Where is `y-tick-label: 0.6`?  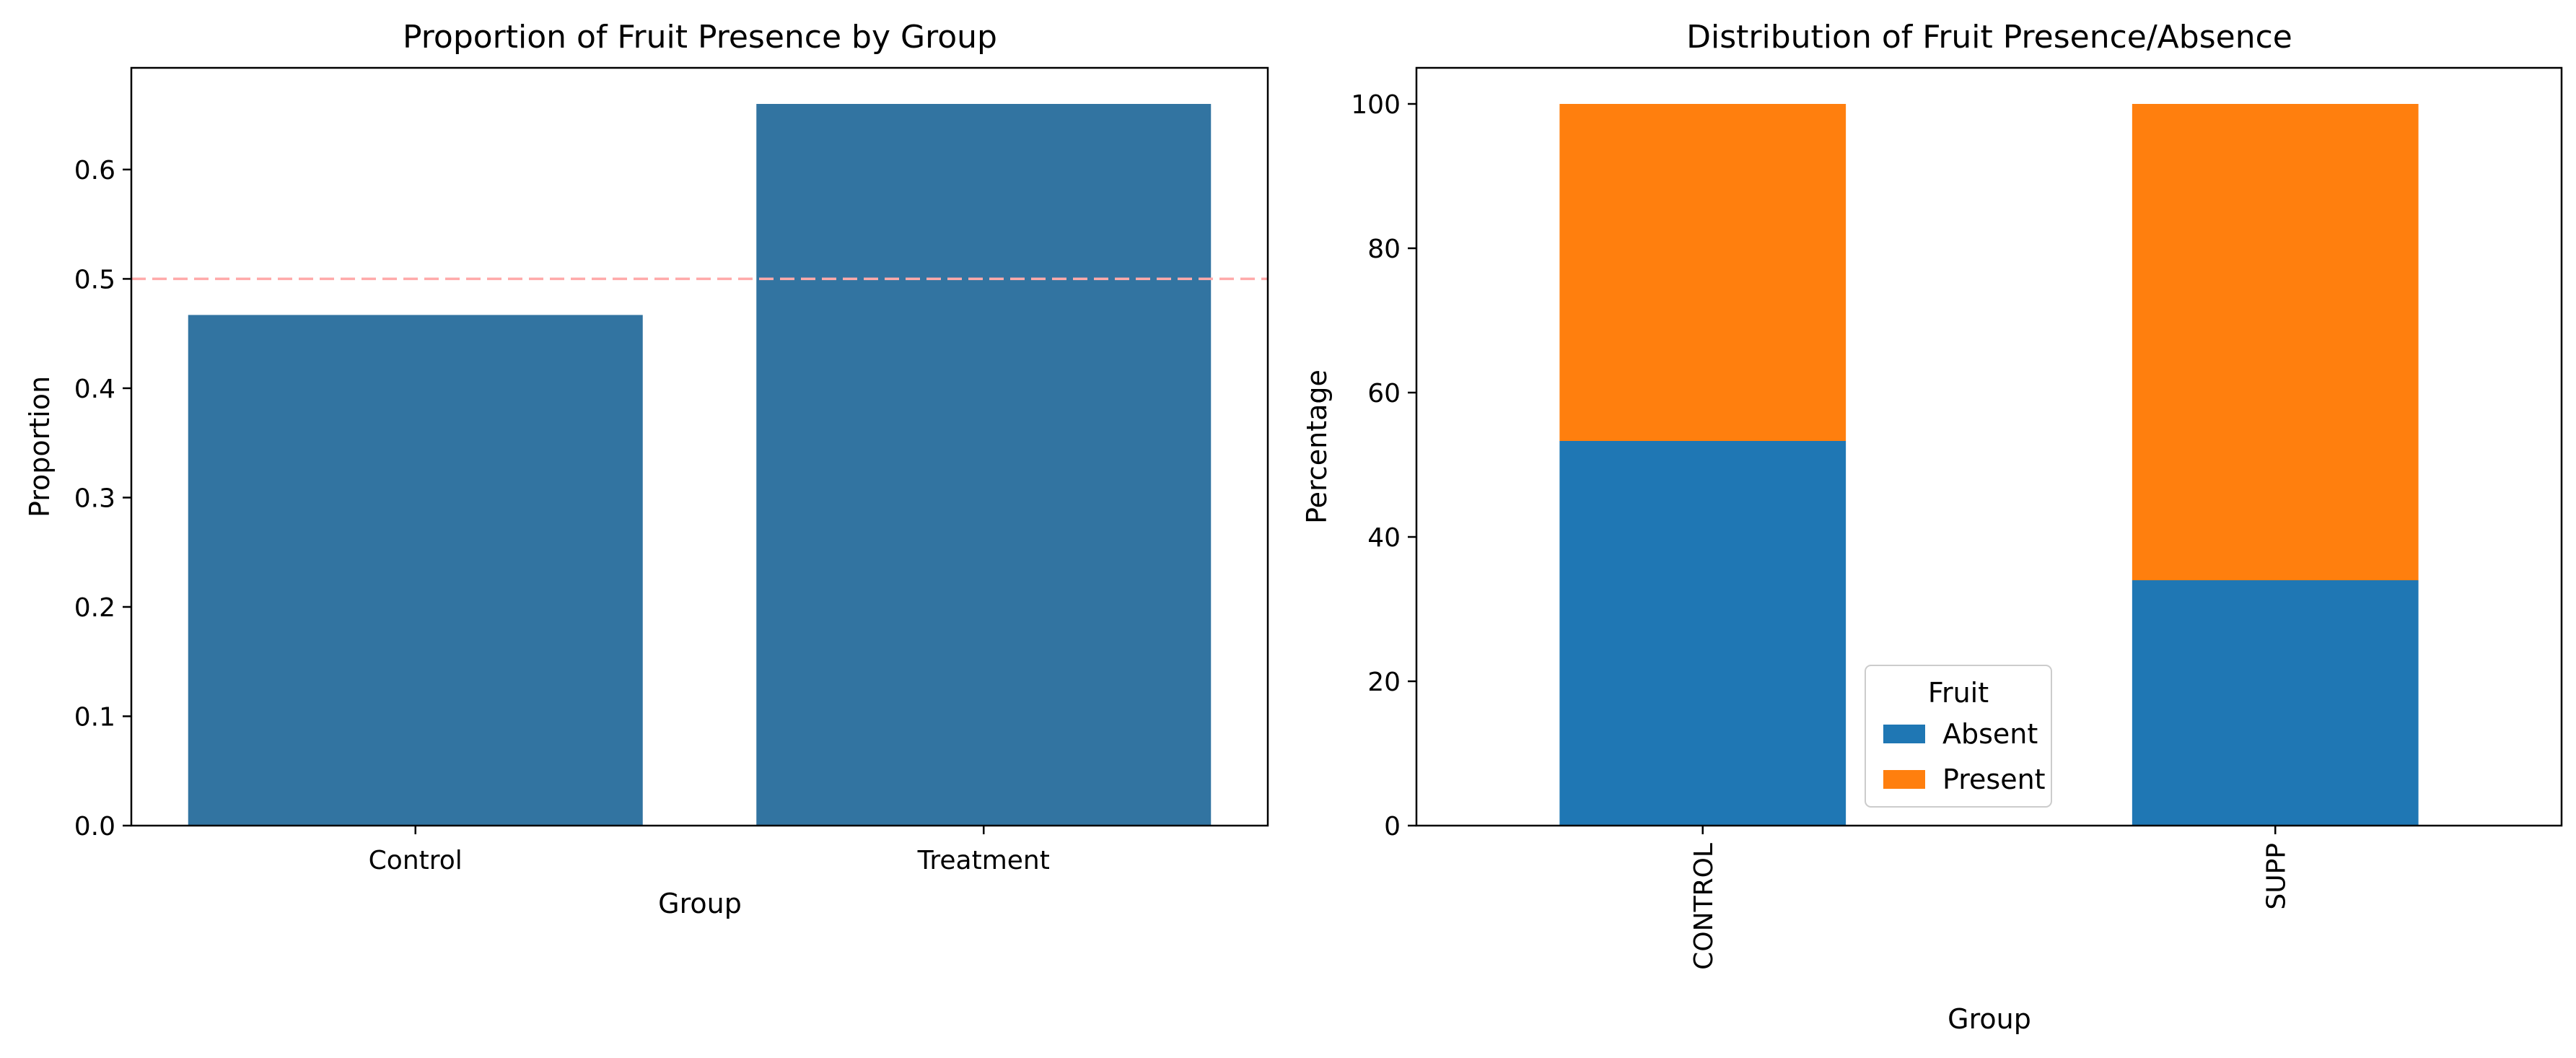
y-tick-label: 0.6 is located at coordinates (94, 170).